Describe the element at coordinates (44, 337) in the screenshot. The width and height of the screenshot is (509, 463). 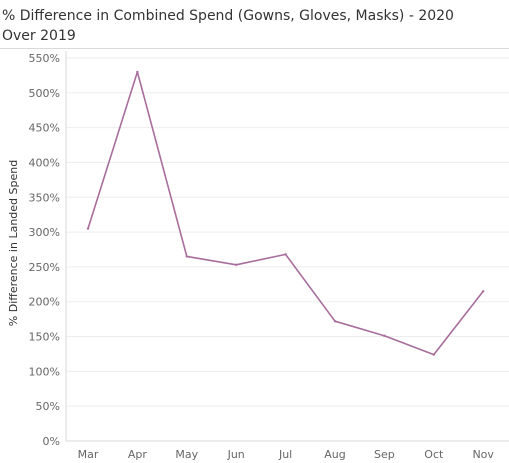
I see `y-tick-label: 150%` at that location.